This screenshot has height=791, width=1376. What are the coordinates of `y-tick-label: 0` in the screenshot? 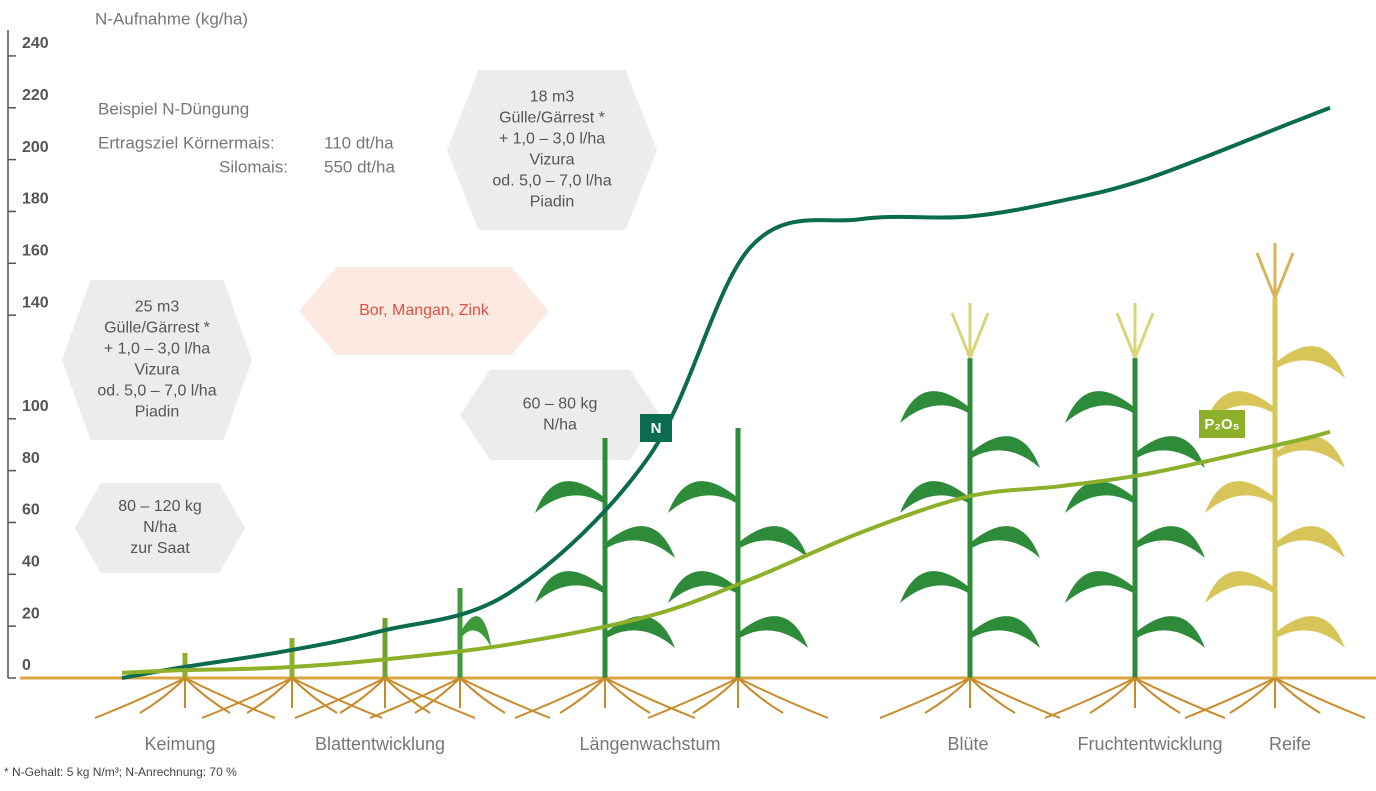 It's located at (26, 665).